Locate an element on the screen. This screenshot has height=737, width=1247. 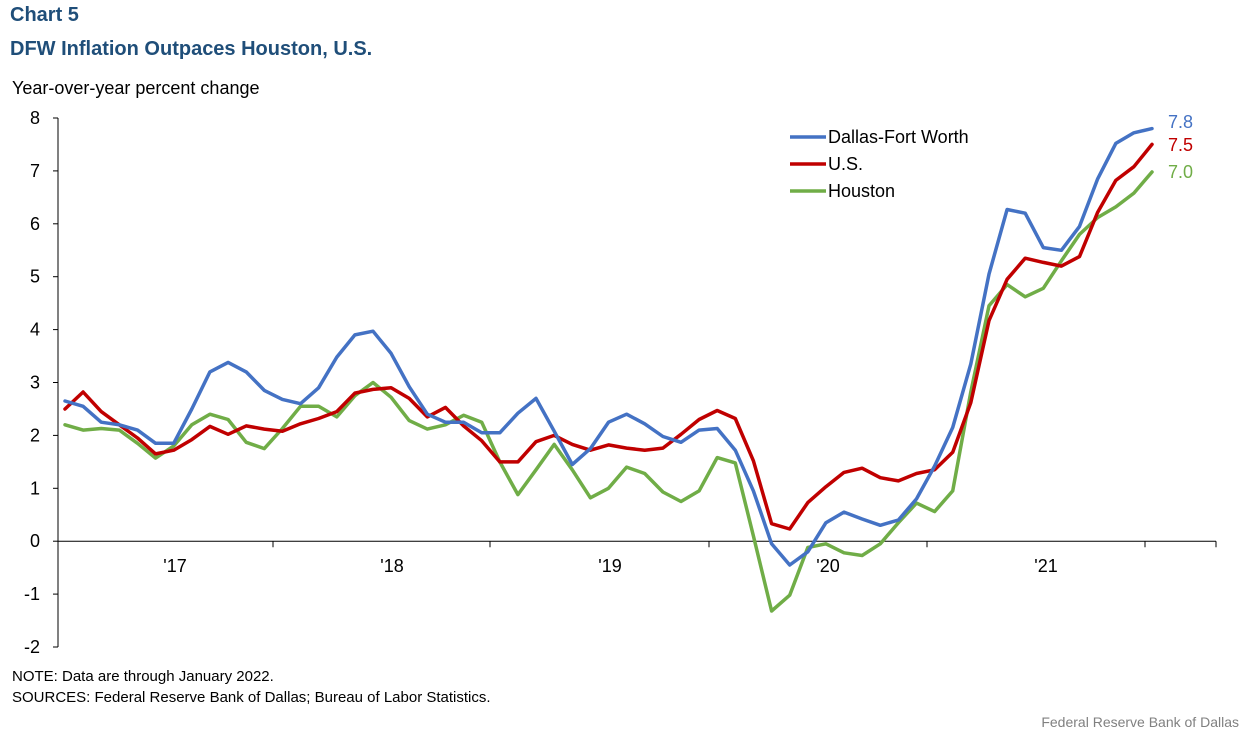
y-axis-label: Year-over-year percent change is located at coordinates (136, 88).